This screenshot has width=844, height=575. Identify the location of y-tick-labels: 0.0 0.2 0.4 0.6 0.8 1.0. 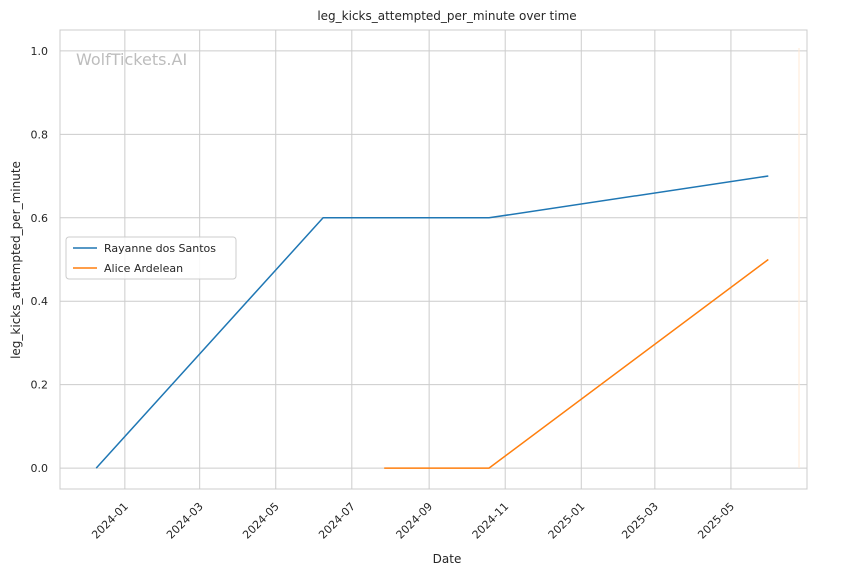
(40, 260).